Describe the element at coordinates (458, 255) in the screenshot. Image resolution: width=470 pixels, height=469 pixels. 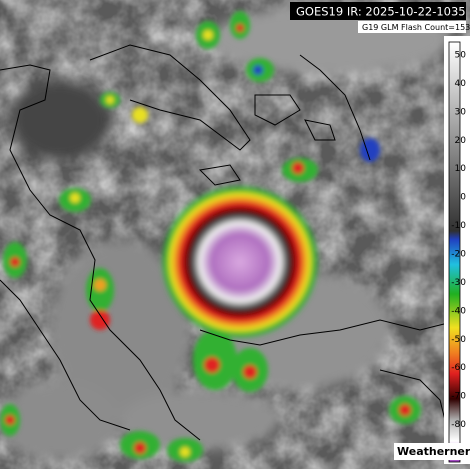
I see `colorbar-label: -20` at that location.